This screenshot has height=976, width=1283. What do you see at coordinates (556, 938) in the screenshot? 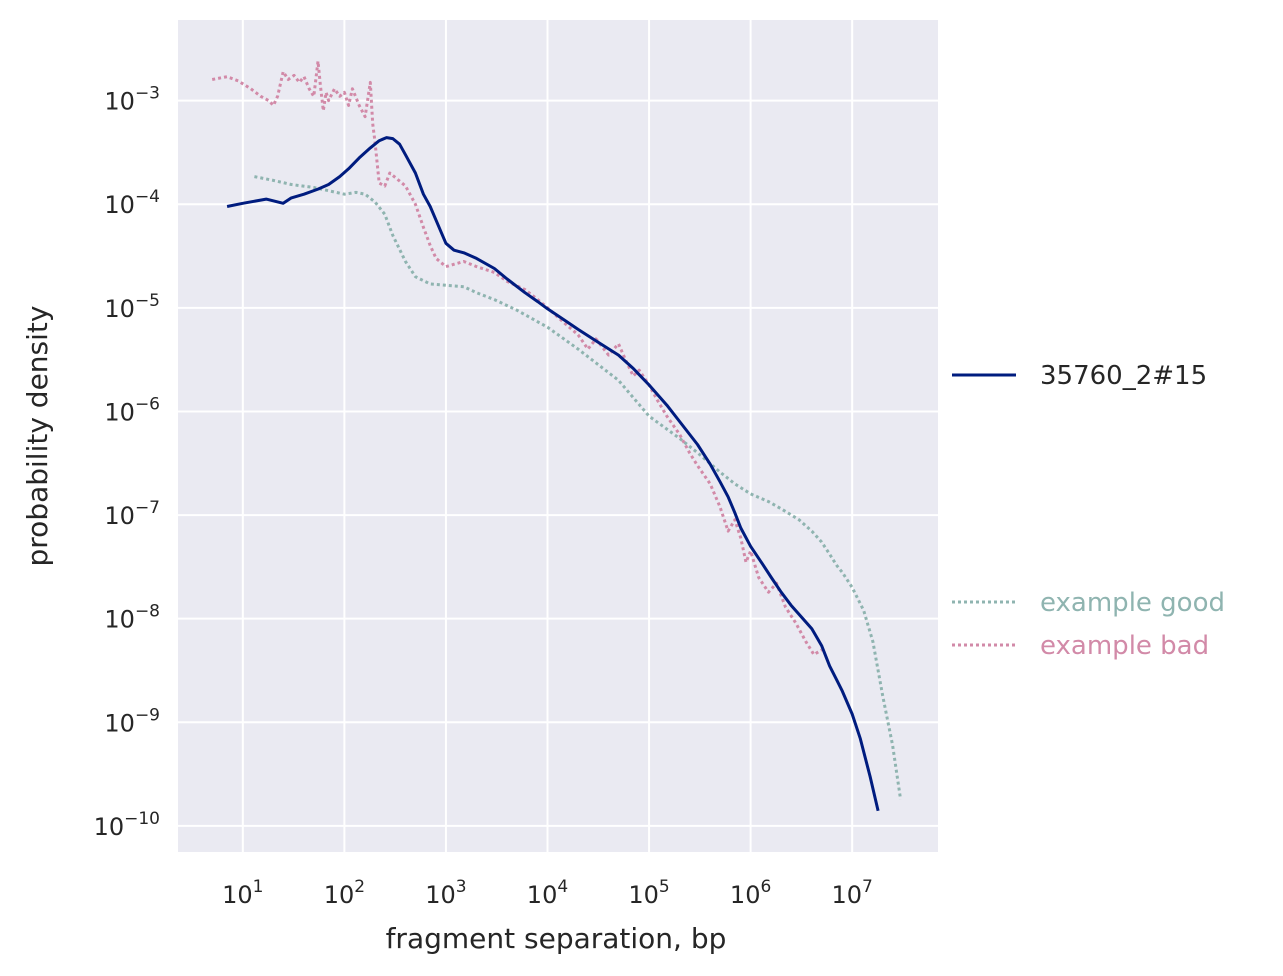
I see `x-axis-title: fragment separation, bp` at bounding box center [556, 938].